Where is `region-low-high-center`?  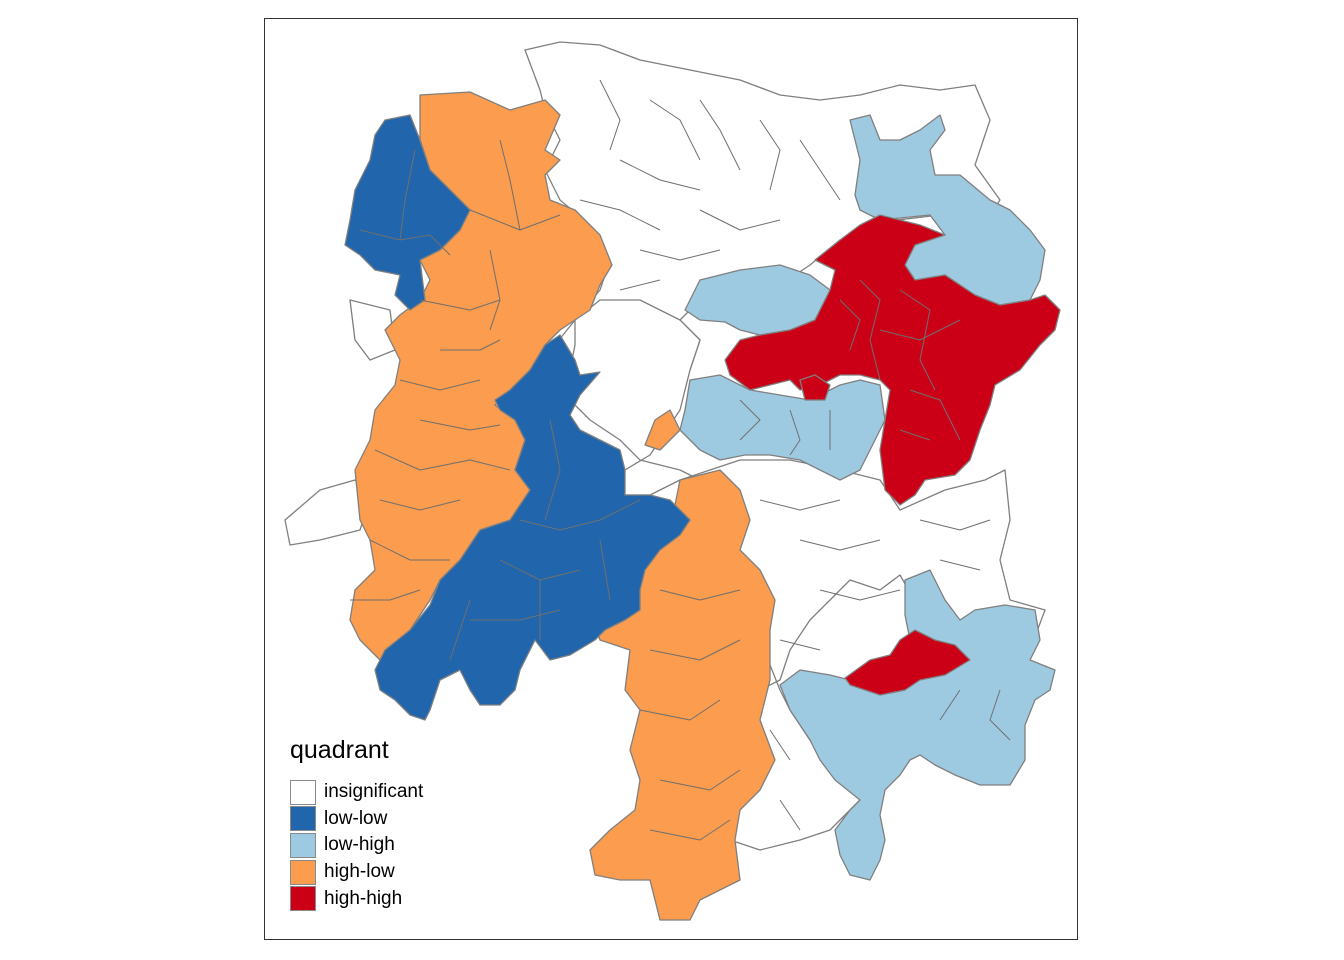
region-low-high-center is located at coordinates (782, 427).